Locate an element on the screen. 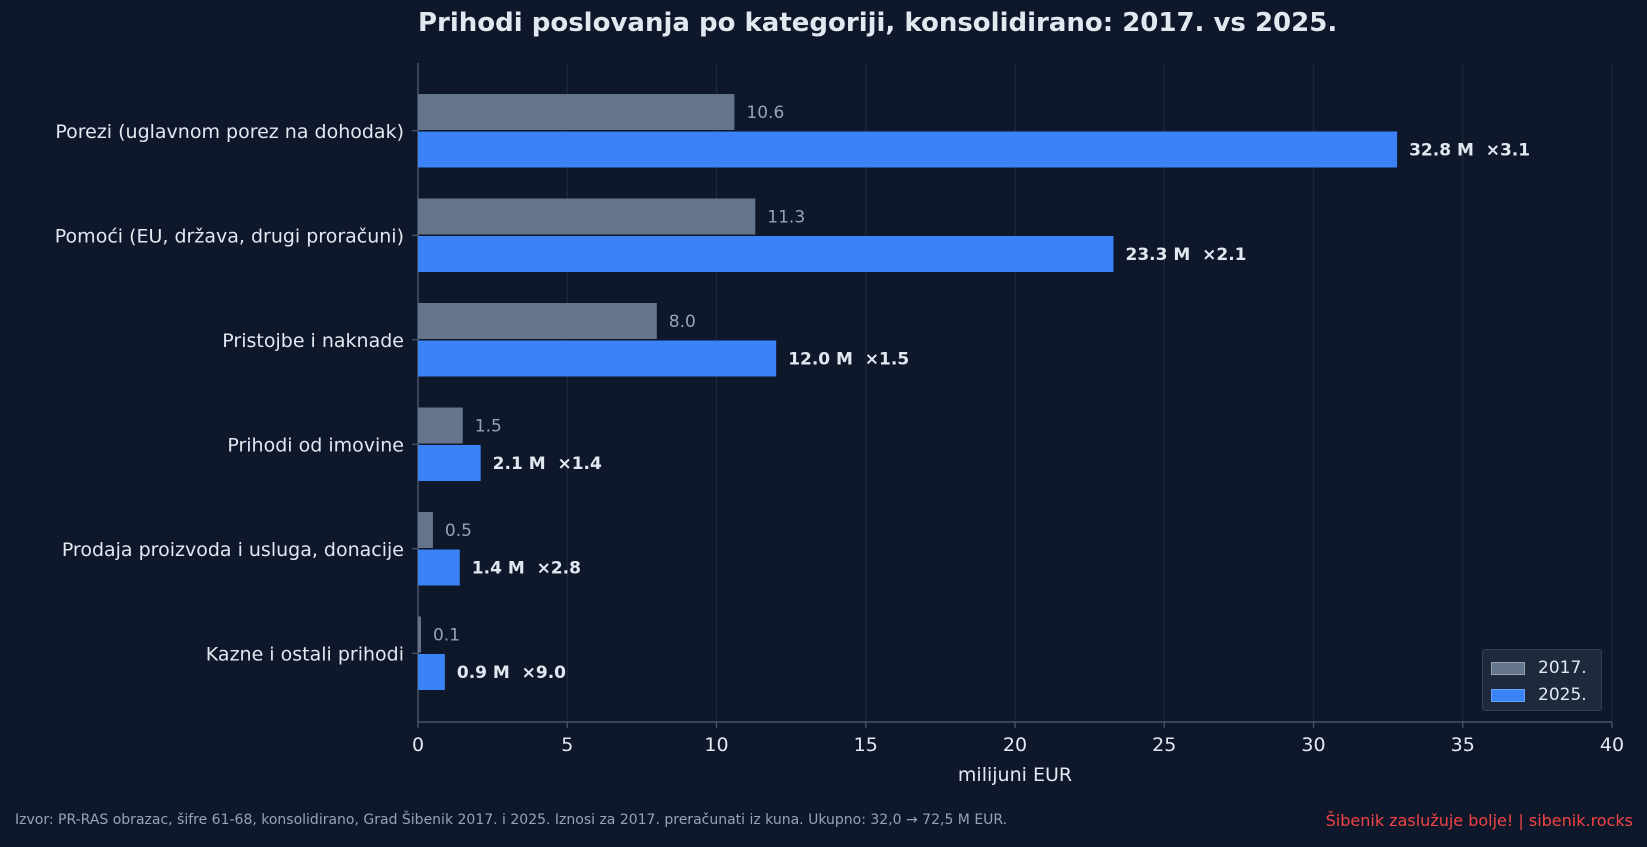 The width and height of the screenshot is (1647, 847). data-label-2025: 0.9 M ×9.0 is located at coordinates (511, 673).